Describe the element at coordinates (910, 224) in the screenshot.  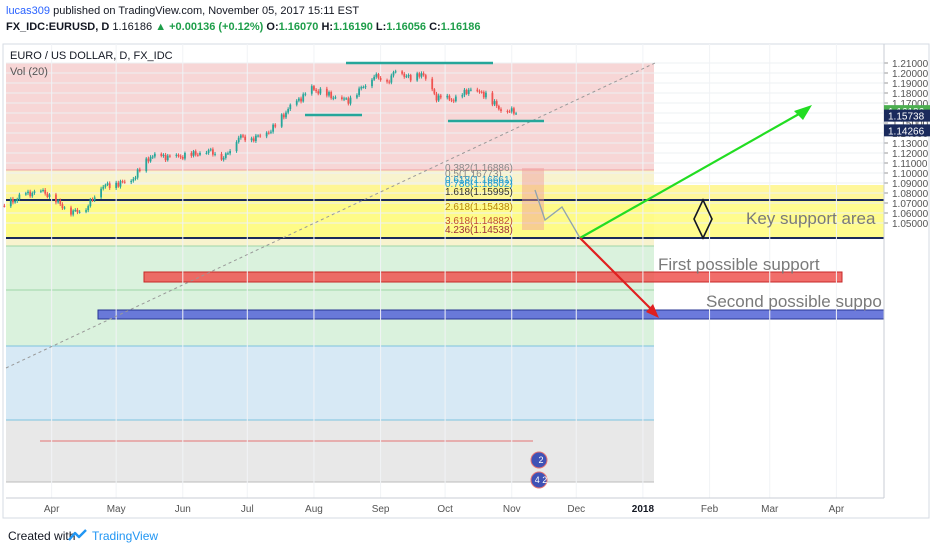
I see `y-tick-label: 1.05000` at that location.